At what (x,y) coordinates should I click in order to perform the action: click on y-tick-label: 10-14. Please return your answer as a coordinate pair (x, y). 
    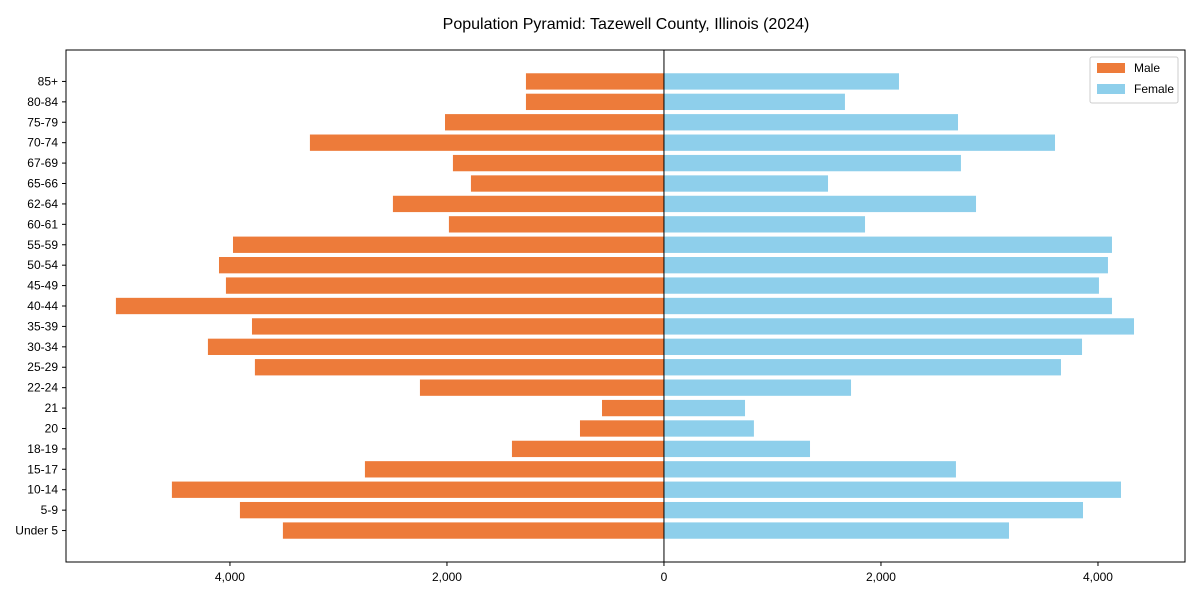
    Looking at the image, I should click on (42, 490).